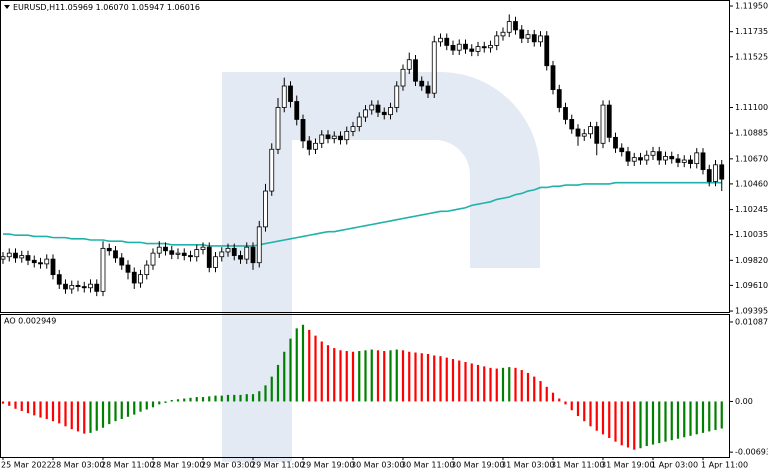  I want to click on x-tick-label: 28 Mar 11:00, so click(127, 465).